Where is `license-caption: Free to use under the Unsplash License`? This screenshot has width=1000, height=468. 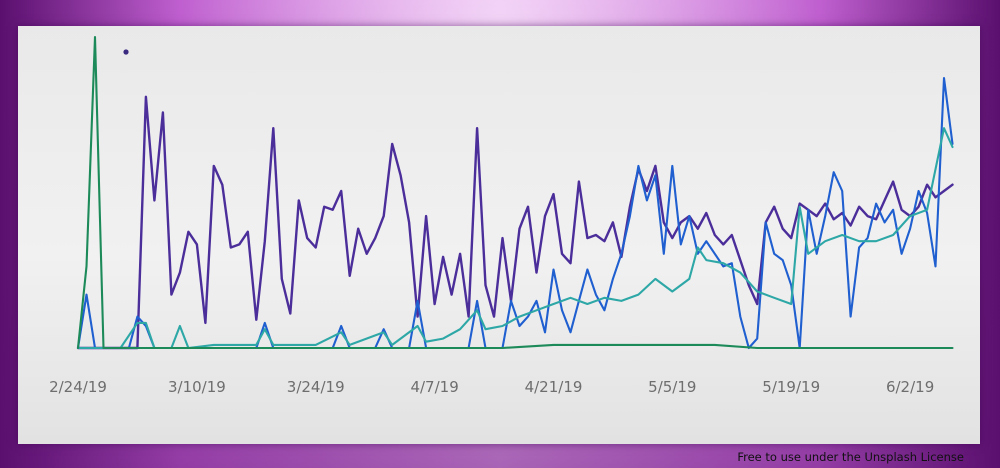 license-caption: Free to use under the Unsplash License is located at coordinates (850, 457).